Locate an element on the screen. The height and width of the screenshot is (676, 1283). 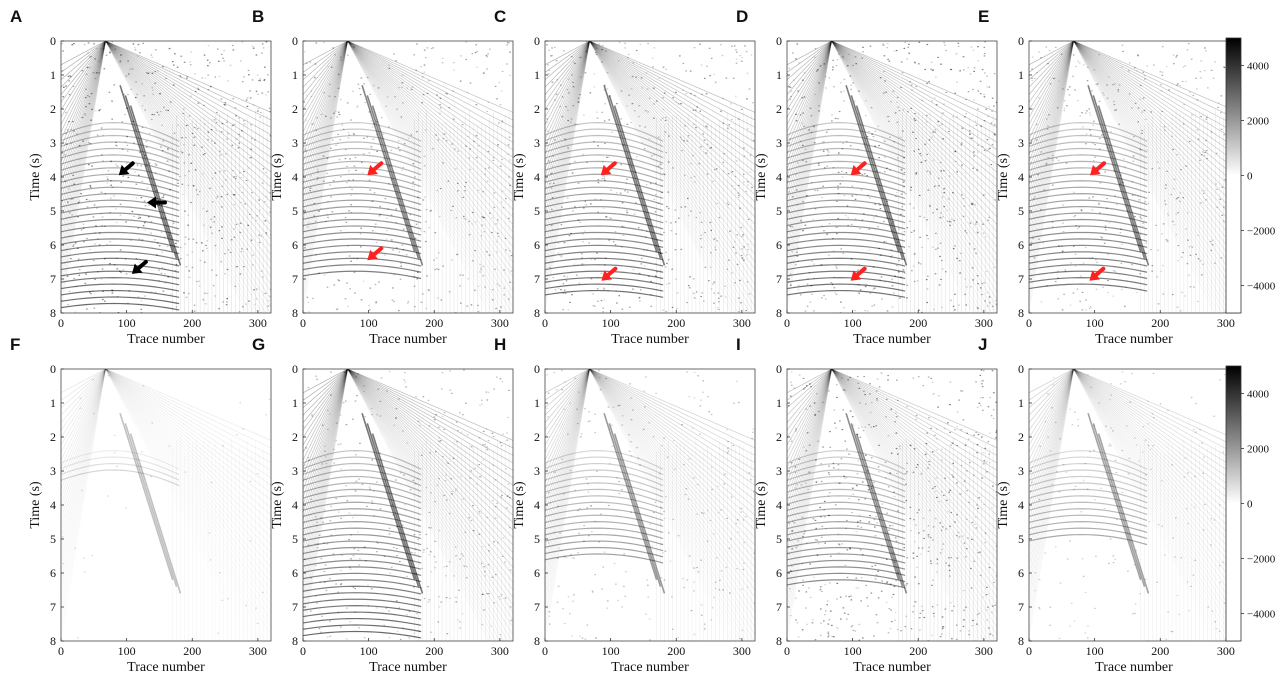
x-tick-label: 0 is located at coordinates (303, 323).